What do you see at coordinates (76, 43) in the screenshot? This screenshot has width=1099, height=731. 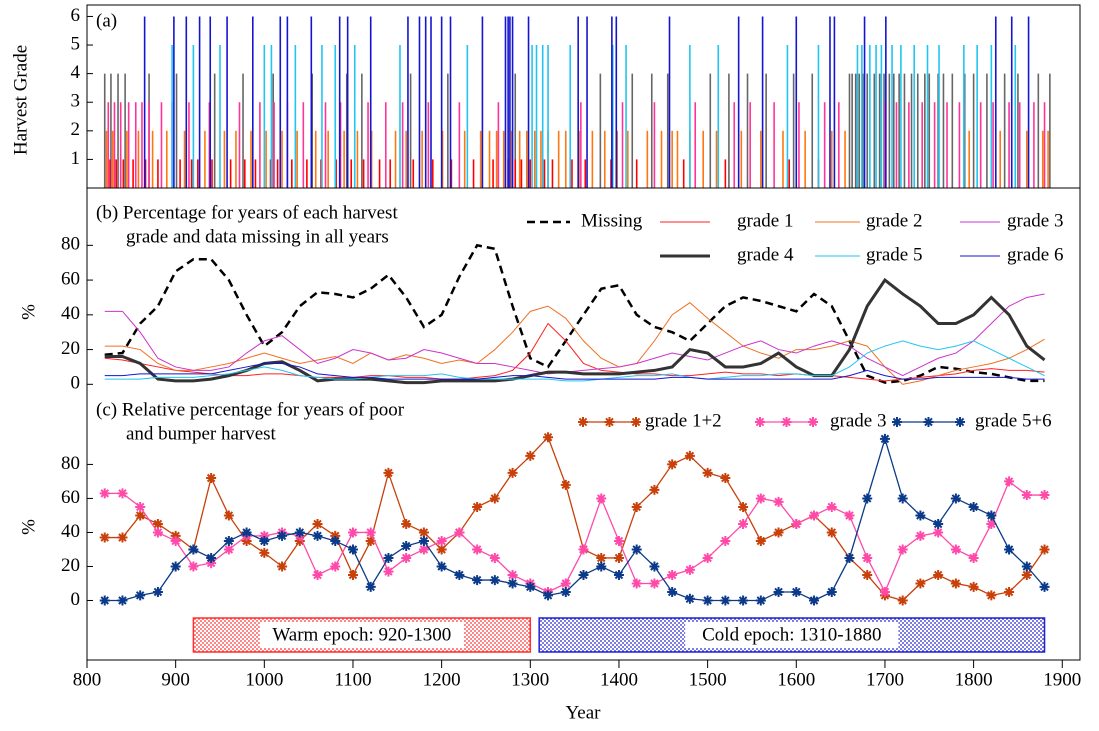 I see `y-tick-label: 5` at bounding box center [76, 43].